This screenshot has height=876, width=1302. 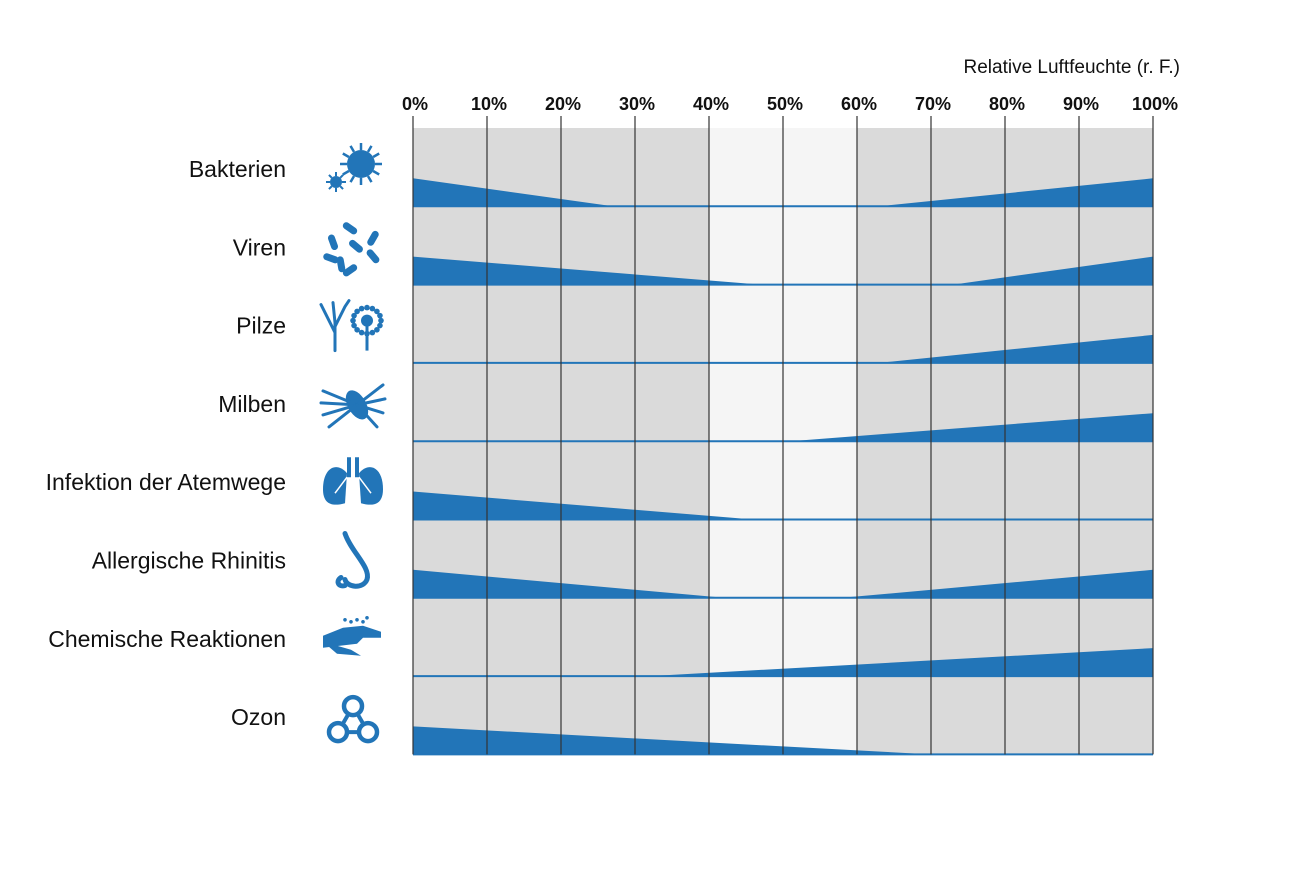 What do you see at coordinates (353, 481) in the screenshot?
I see `lungs-icon` at bounding box center [353, 481].